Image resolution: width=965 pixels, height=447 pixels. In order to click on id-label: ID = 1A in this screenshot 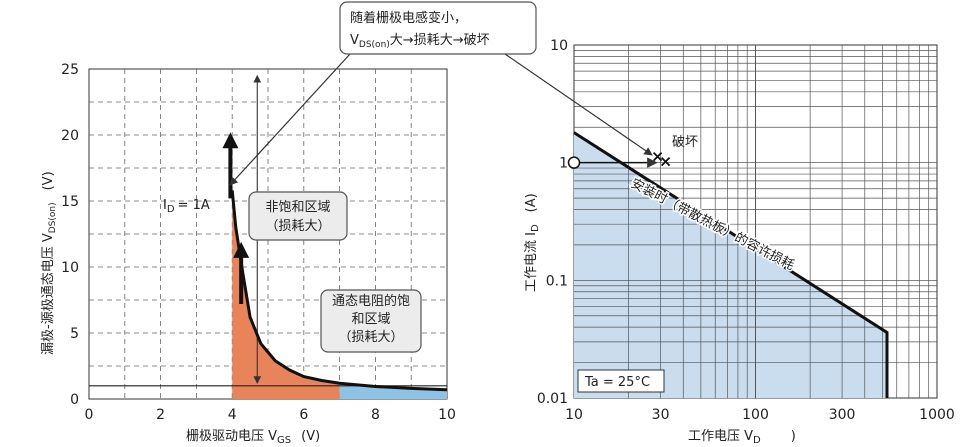, I will do `click(186, 206)`.